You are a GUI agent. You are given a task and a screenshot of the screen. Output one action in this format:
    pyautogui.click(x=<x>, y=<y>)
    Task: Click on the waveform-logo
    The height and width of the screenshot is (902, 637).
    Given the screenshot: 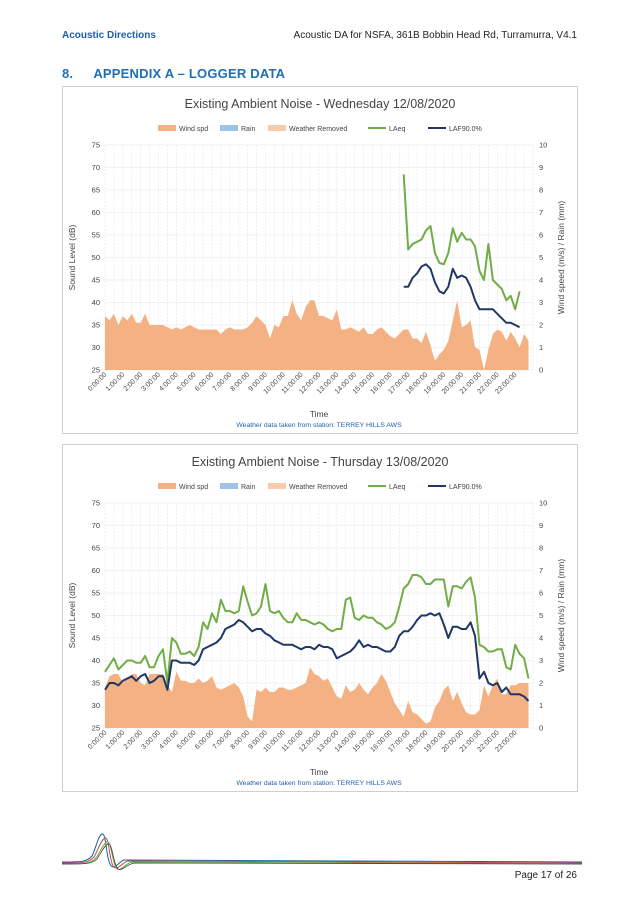 What is the action you would take?
    pyautogui.click(x=322, y=852)
    